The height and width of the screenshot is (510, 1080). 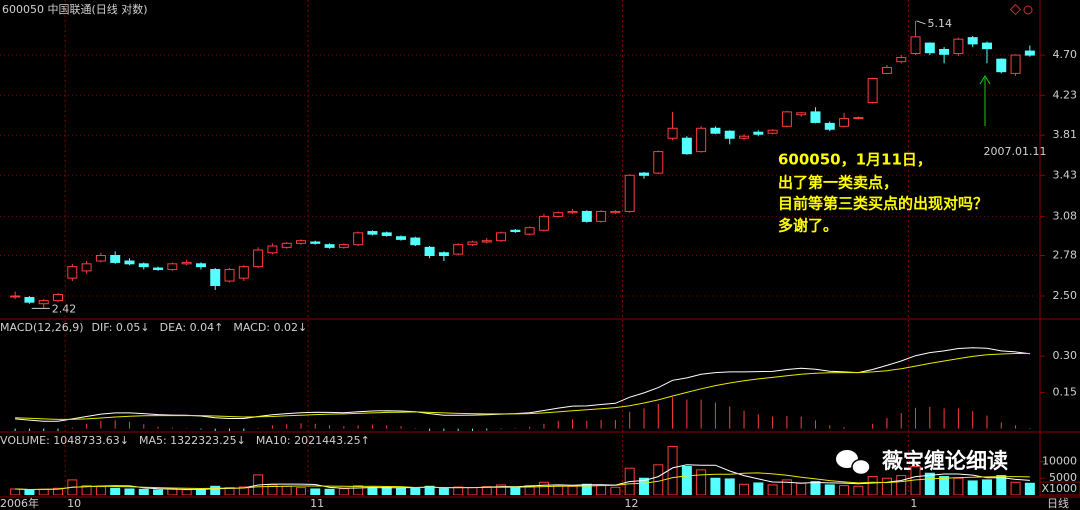 I want to click on legend-entry: DEA: 0.04↑, so click(x=192, y=327).